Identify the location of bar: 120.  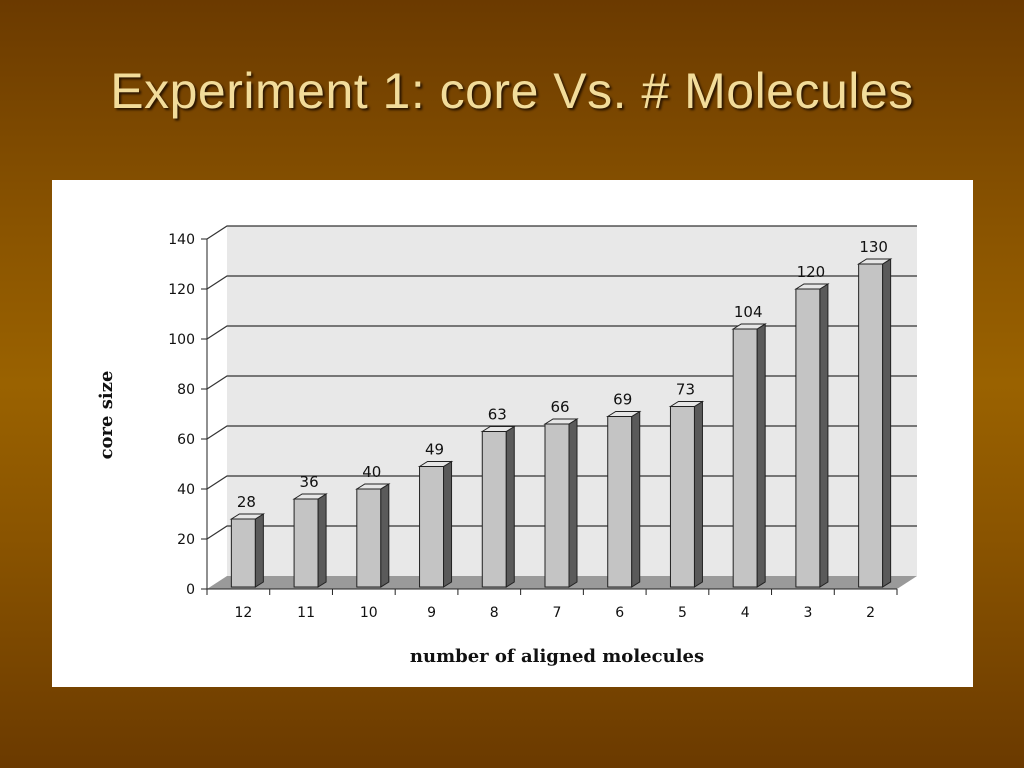
(812, 425).